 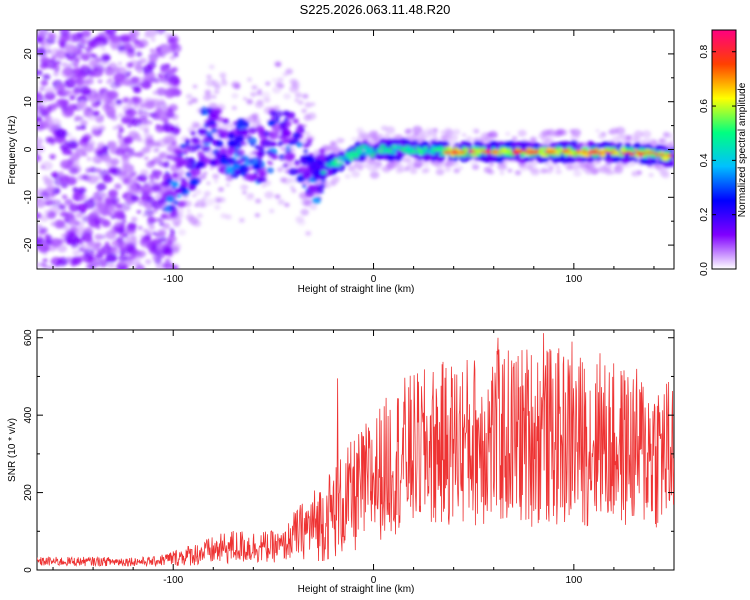 What do you see at coordinates (724, 149) in the screenshot?
I see `colorbar-gradient` at bounding box center [724, 149].